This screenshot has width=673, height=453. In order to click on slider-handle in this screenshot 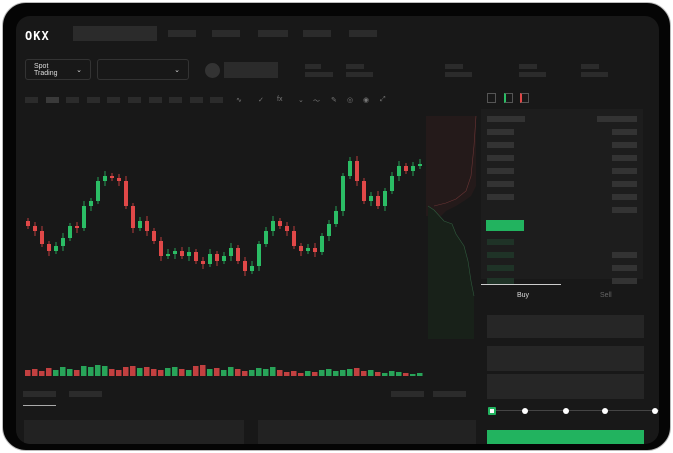, I will do `click(492, 411)`.